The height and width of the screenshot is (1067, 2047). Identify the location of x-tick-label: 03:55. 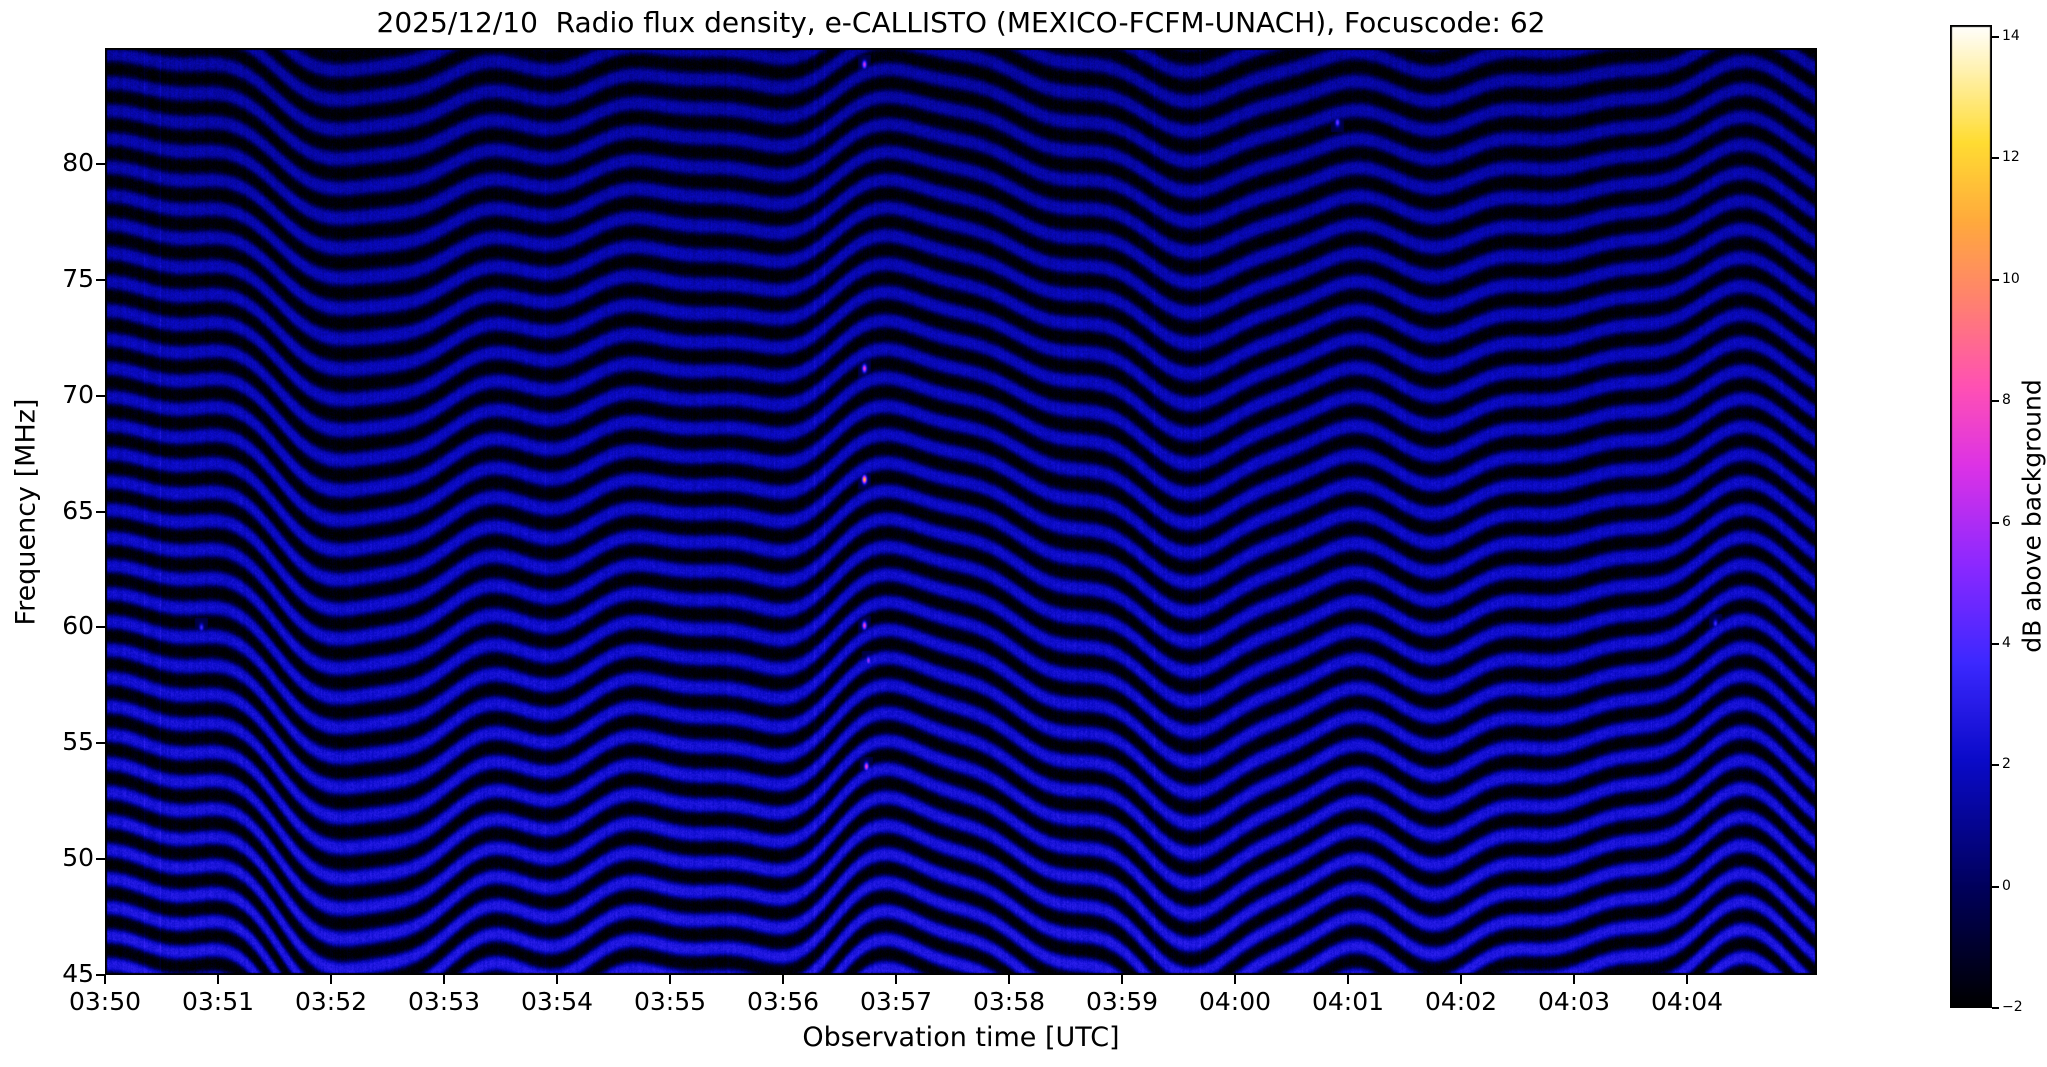
(670, 1001).